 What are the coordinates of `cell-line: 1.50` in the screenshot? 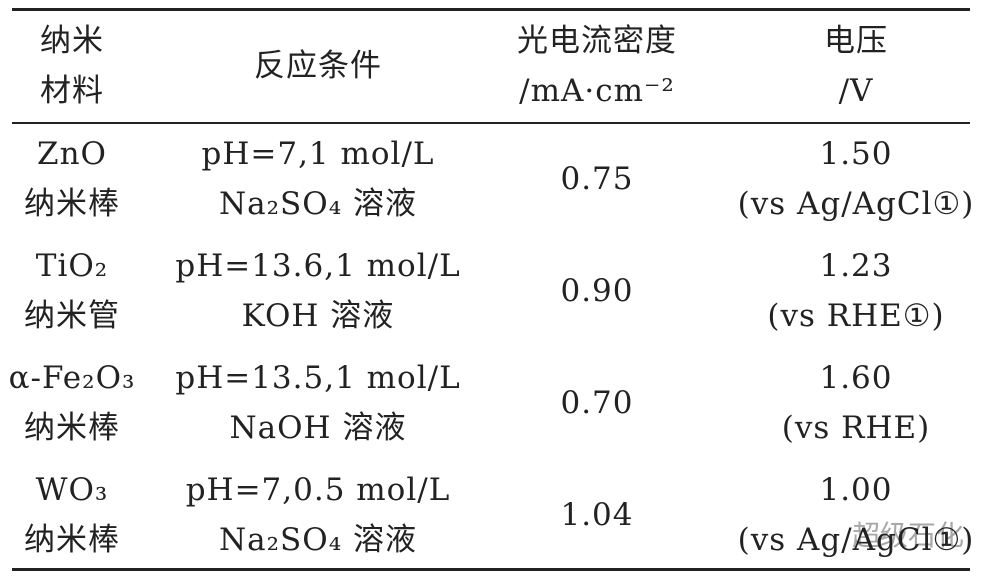 It's located at (856, 154).